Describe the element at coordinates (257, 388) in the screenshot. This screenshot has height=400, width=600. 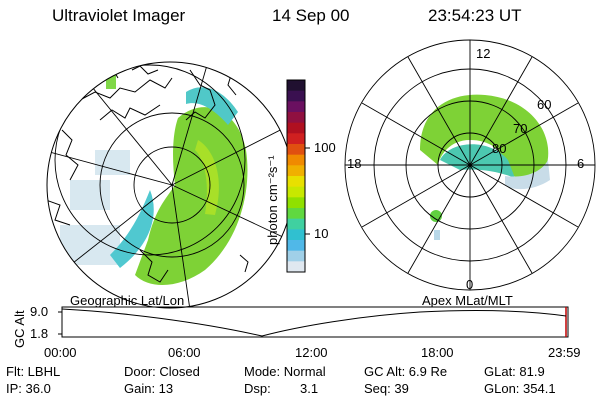
I see `dsp-label: Dsp:` at that location.